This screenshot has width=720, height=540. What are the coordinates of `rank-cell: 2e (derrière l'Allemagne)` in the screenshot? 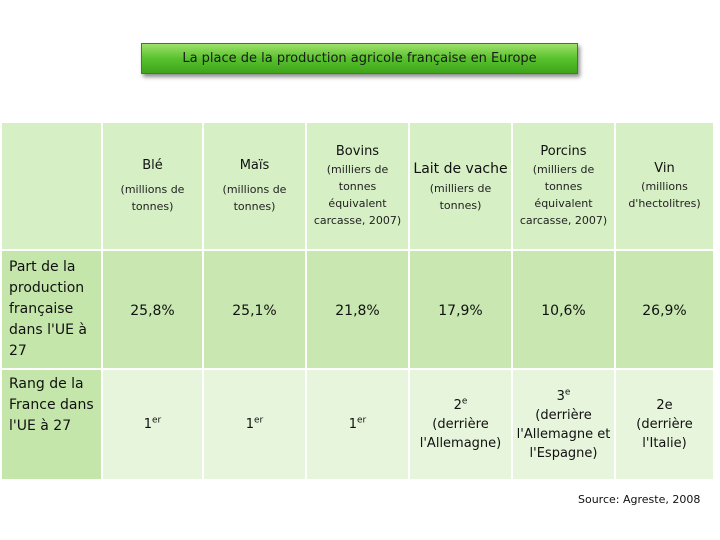 It's located at (460, 424).